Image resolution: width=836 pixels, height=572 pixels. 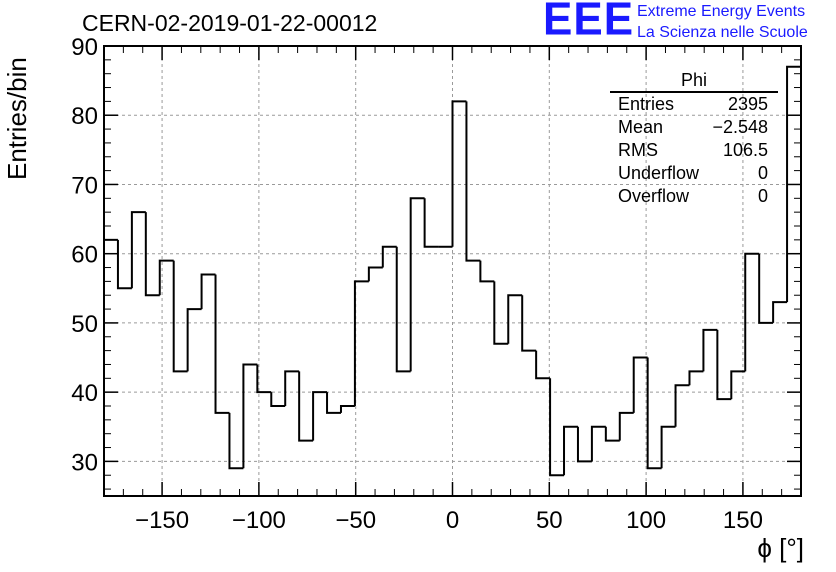 What do you see at coordinates (230, 23) in the screenshot?
I see `run-title: CERN-02-2019-01-22-00012` at bounding box center [230, 23].